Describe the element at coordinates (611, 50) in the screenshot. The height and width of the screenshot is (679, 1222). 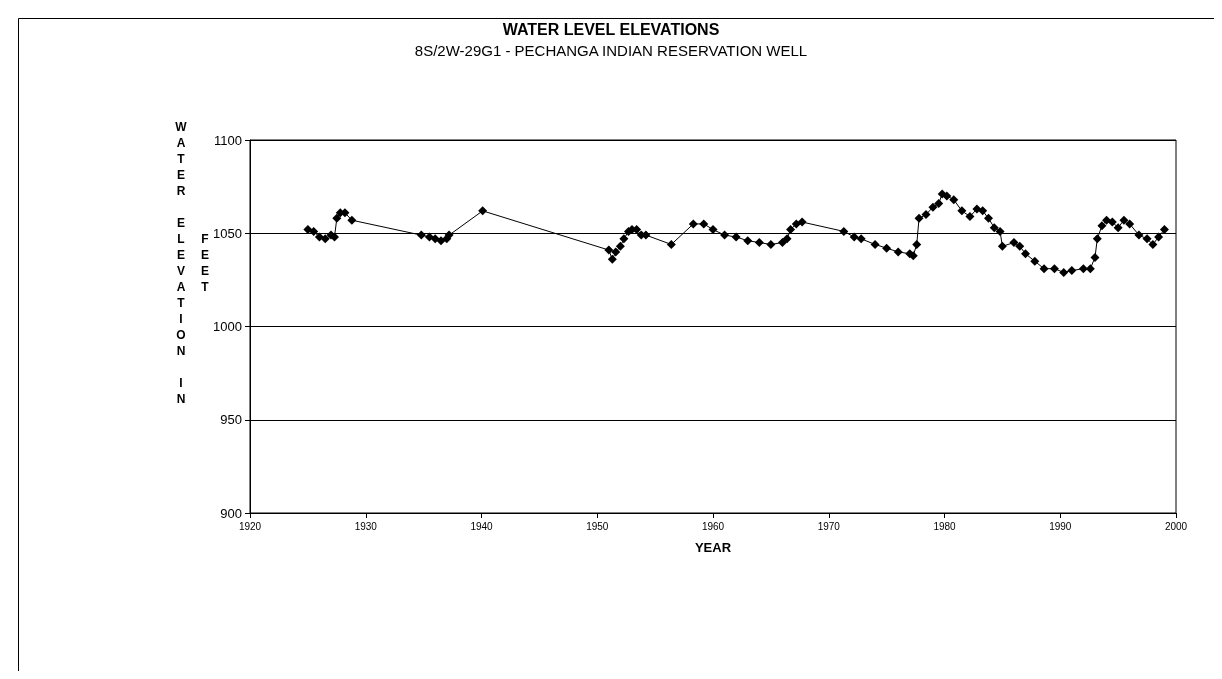
I see `chart-subtitle: 8S/2W-29G1 - PECHANGA INDIAN RESERVATION WELL` at that location.